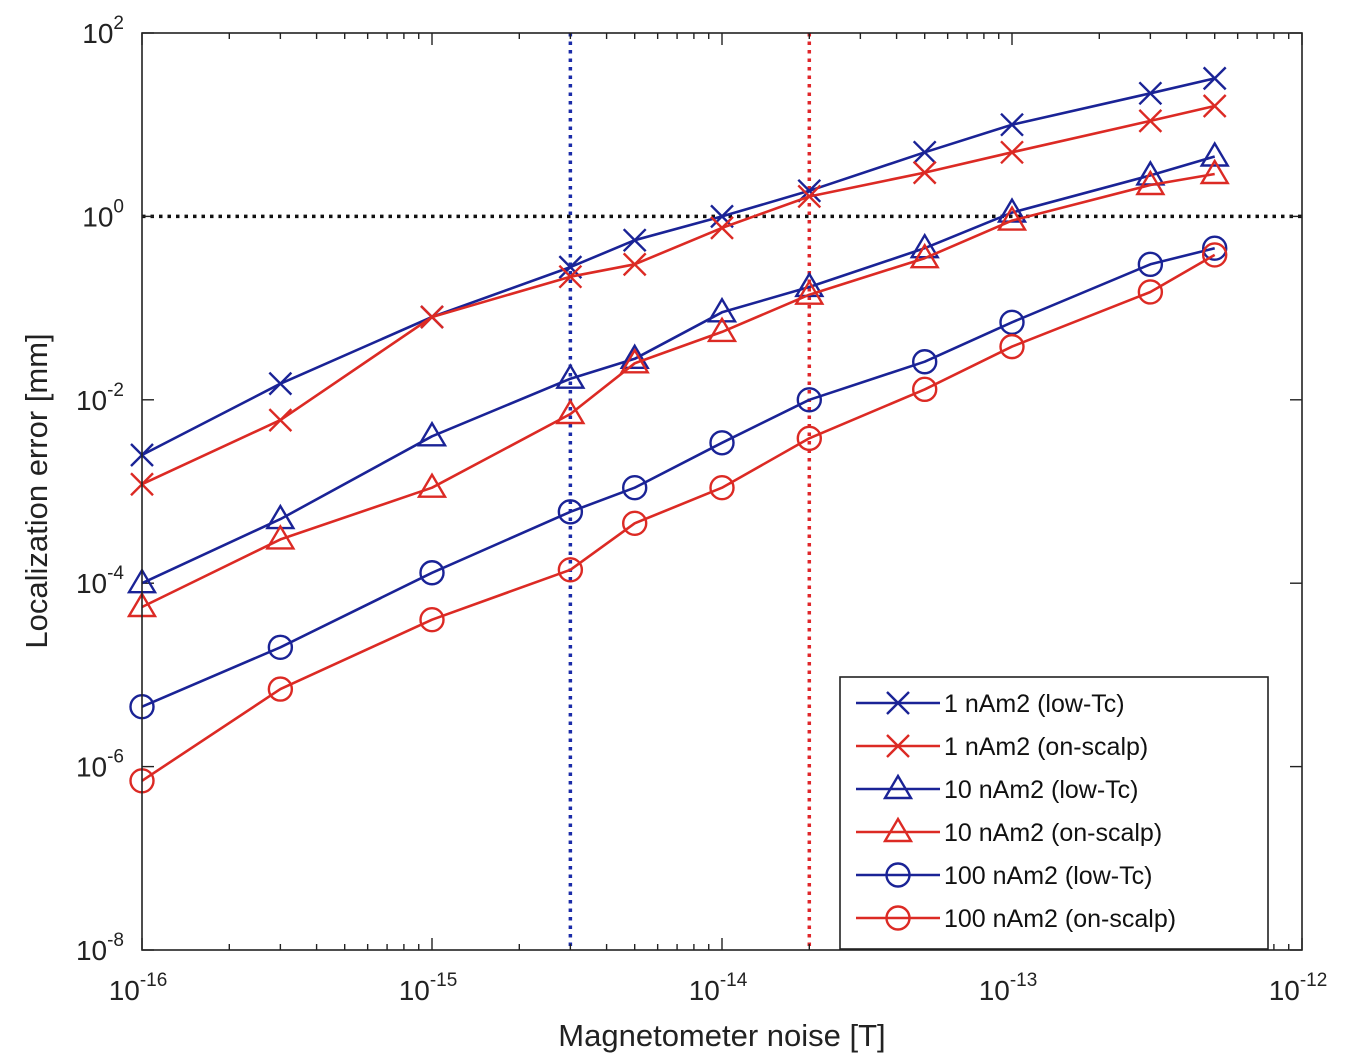 This screenshot has height=1059, width=1363. What do you see at coordinates (103, 214) in the screenshot?
I see `y-tick-label: 10⁰` at bounding box center [103, 214].